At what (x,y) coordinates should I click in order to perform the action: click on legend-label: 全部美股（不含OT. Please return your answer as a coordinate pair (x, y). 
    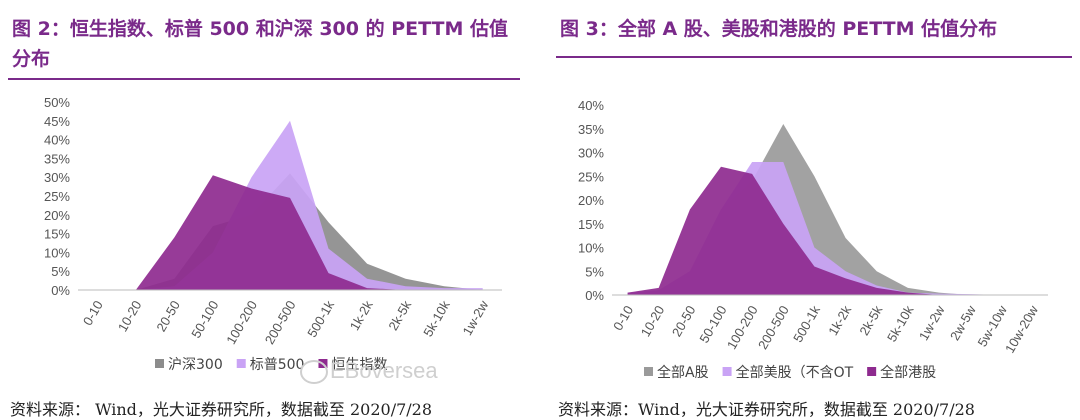
    Looking at the image, I should click on (795, 372).